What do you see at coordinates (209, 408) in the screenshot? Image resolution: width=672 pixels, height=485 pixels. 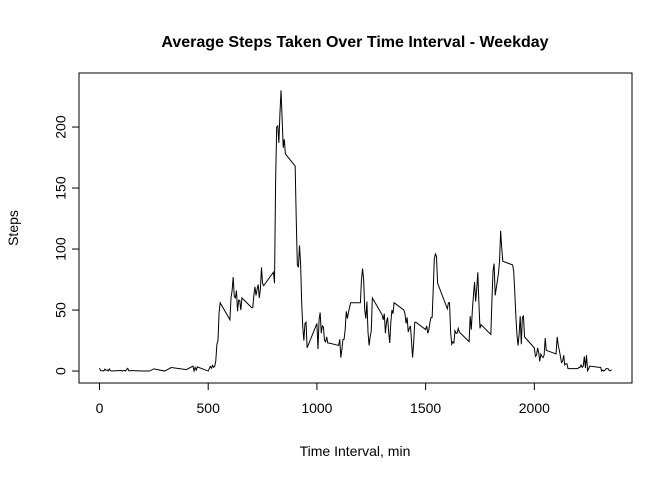 I see `x-tick-label: 500` at bounding box center [209, 408].